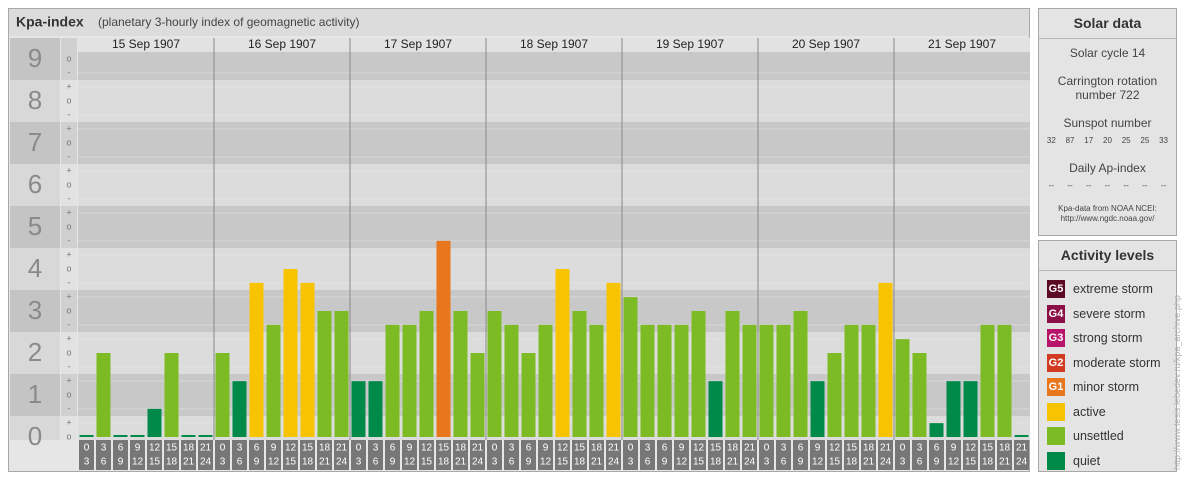  I want to click on level-badge, so click(1056, 436).